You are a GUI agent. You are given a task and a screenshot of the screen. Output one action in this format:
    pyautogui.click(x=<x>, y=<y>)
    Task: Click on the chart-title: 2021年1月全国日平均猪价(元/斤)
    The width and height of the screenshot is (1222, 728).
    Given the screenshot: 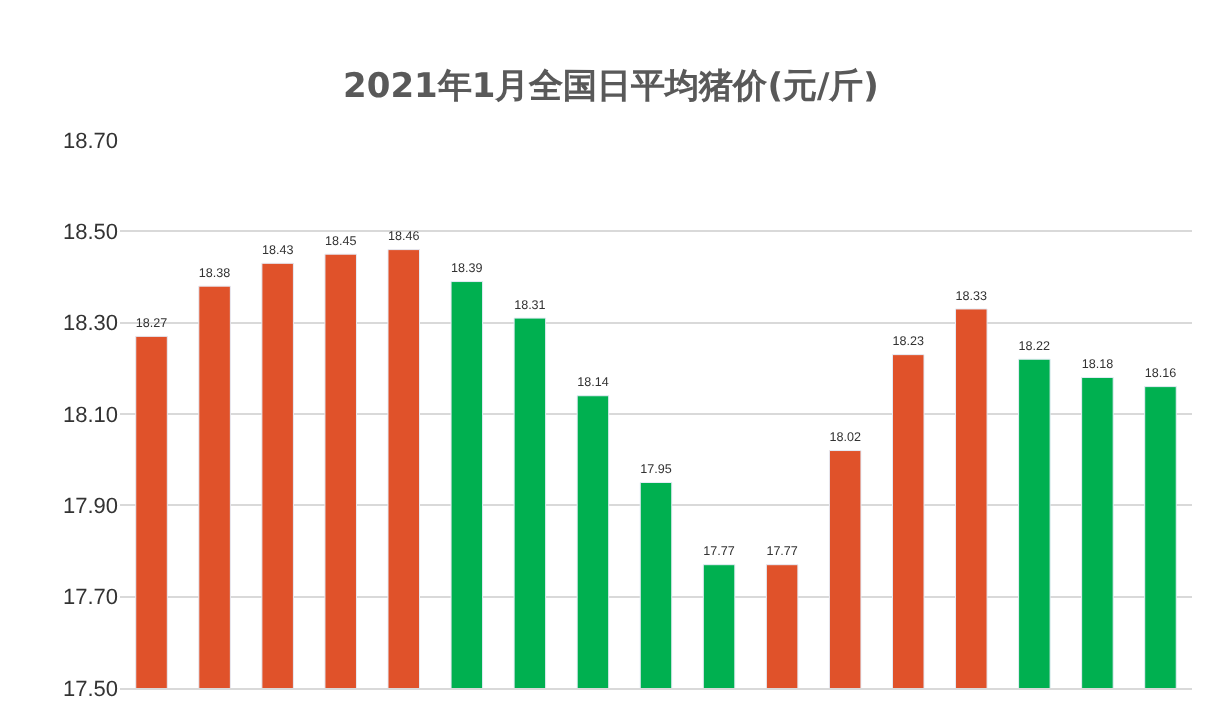 What is the action you would take?
    pyautogui.click(x=611, y=86)
    